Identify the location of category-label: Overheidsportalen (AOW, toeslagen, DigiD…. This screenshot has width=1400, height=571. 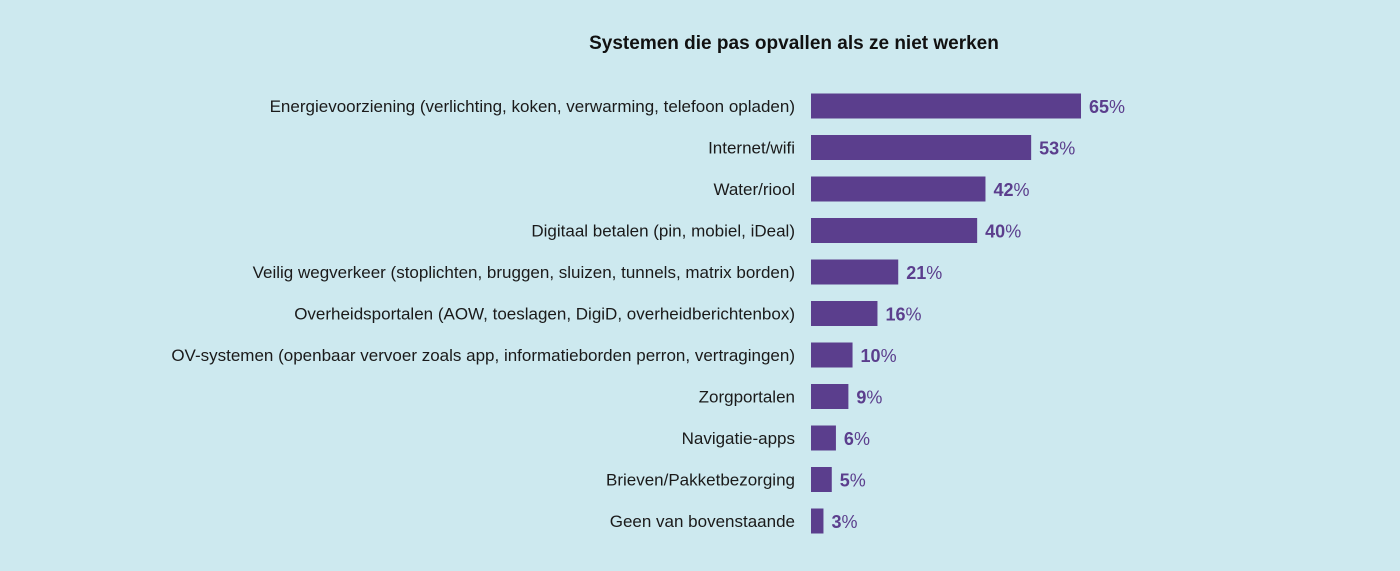
(544, 314).